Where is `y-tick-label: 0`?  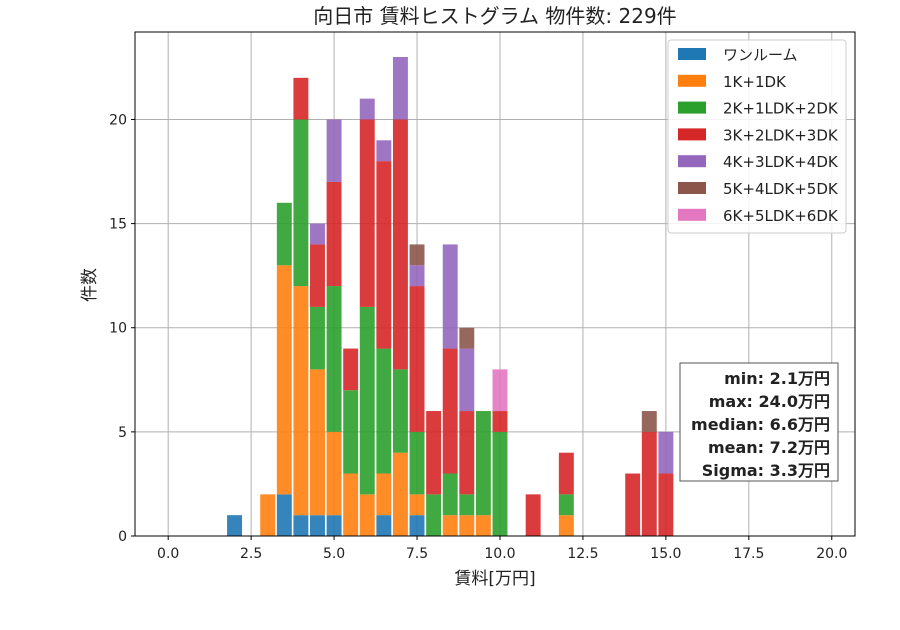
y-tick-label: 0 is located at coordinates (122, 537).